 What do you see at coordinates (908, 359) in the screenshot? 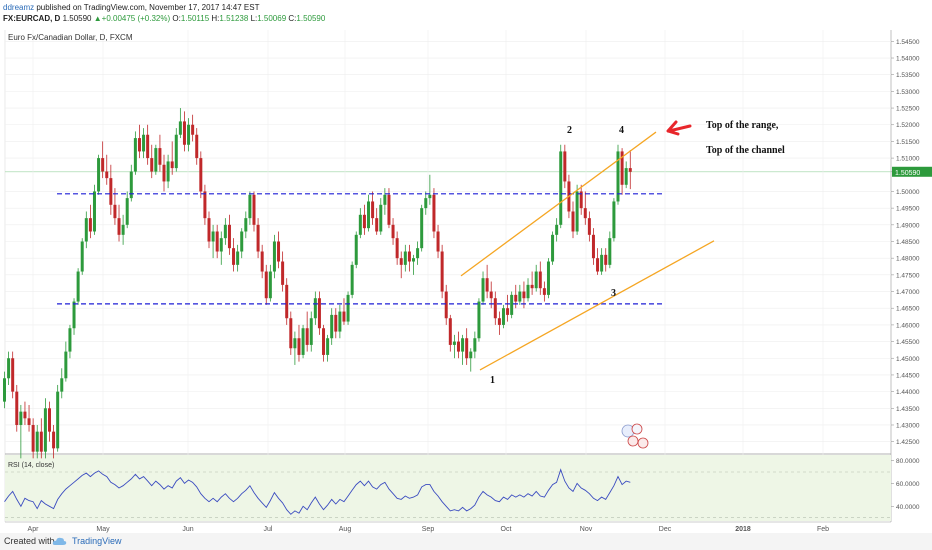
I see `price-tick-label: 1.45000` at bounding box center [908, 359].